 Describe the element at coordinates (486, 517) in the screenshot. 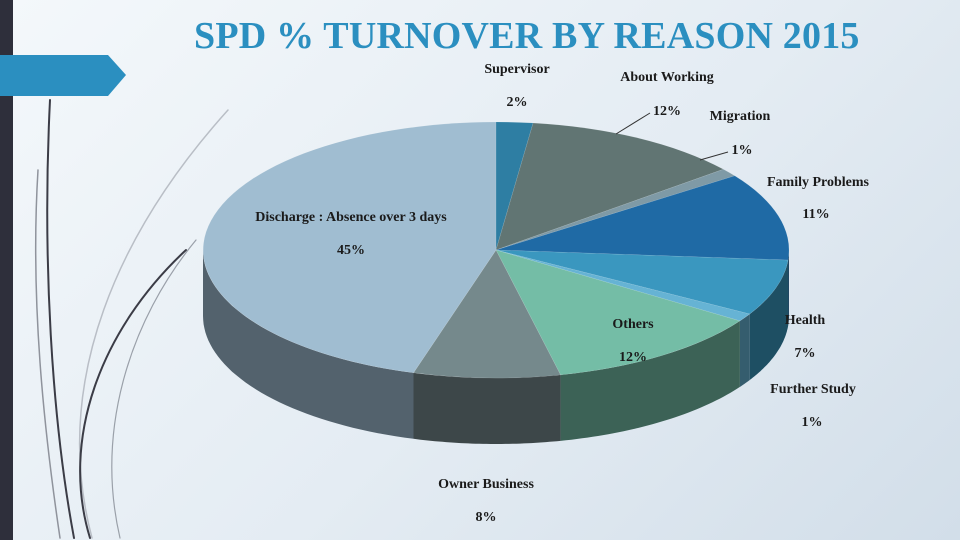

I see `value-label-owner-business: 8%` at that location.